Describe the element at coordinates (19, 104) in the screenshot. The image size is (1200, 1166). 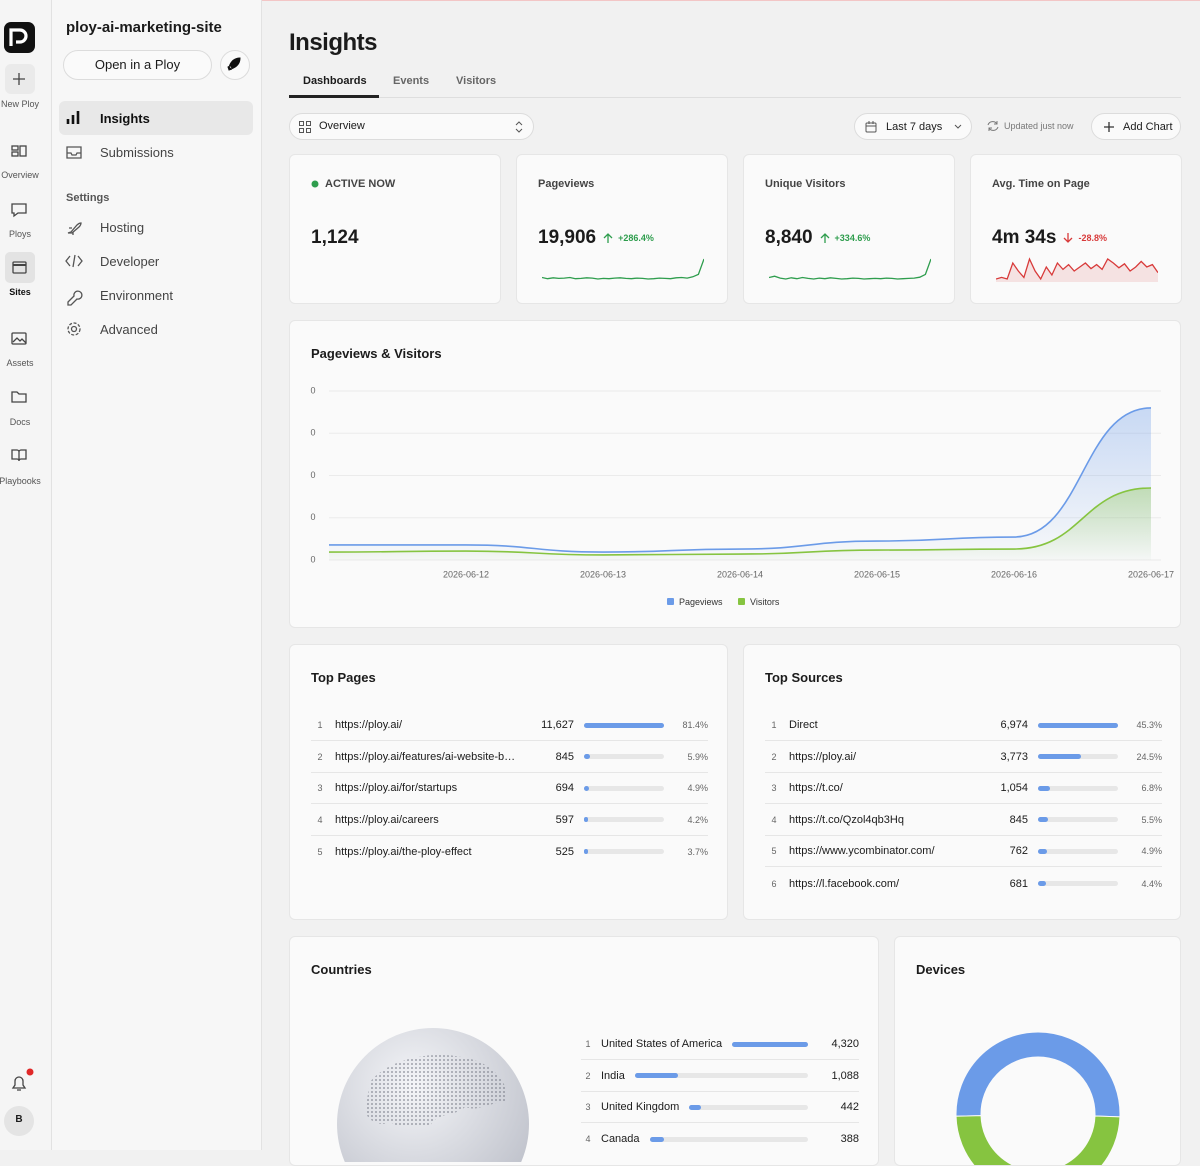
I see `rail-label: New Ploy` at that location.